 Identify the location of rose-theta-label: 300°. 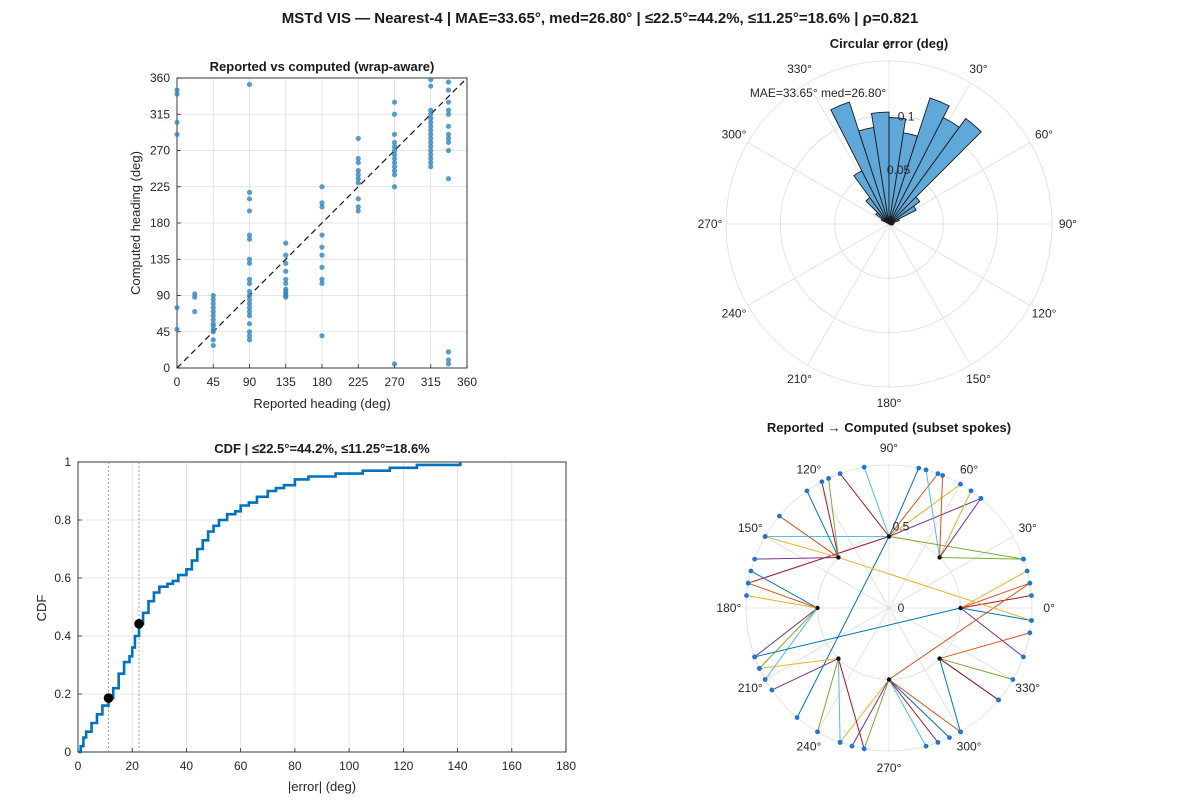
(734, 135).